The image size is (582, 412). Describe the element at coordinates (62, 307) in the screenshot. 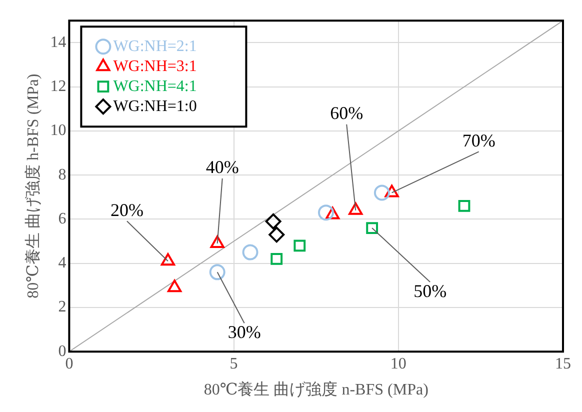

I see `y-tick-label: 2` at that location.